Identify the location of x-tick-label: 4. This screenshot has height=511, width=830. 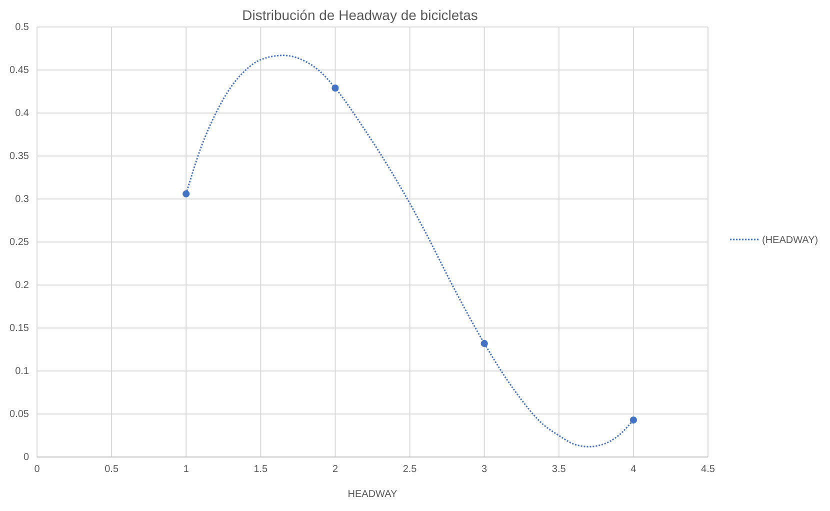
(633, 470).